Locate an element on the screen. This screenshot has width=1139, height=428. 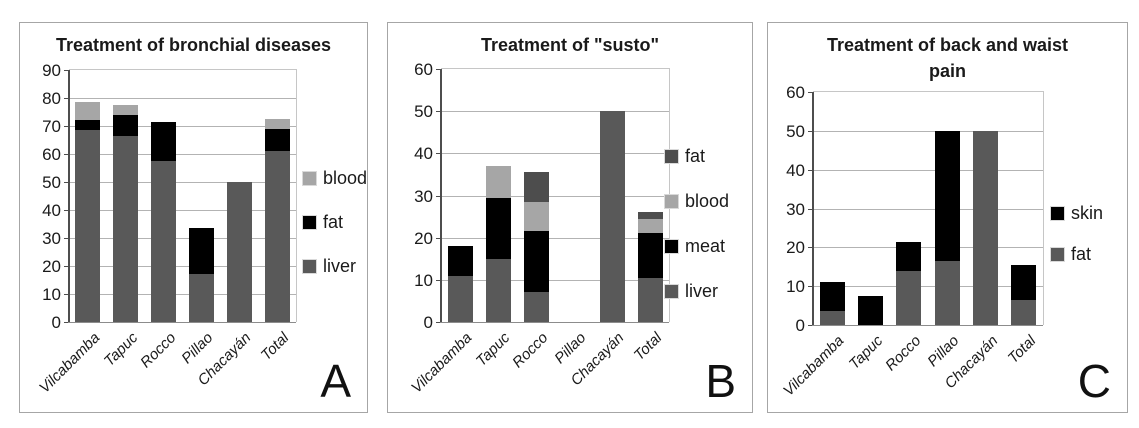
legend-swatch-blood is located at coordinates (671, 201).